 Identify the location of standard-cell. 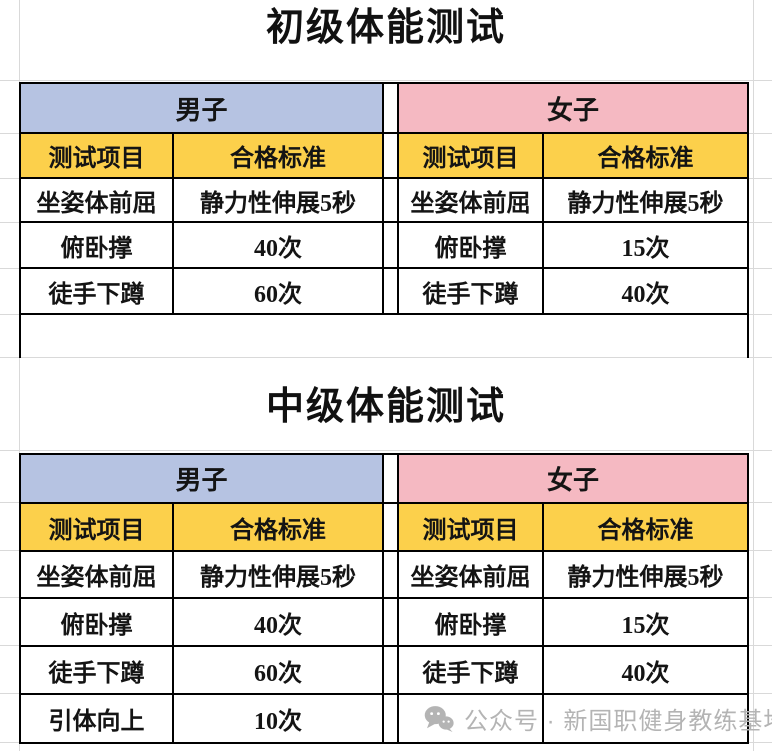
(646, 718).